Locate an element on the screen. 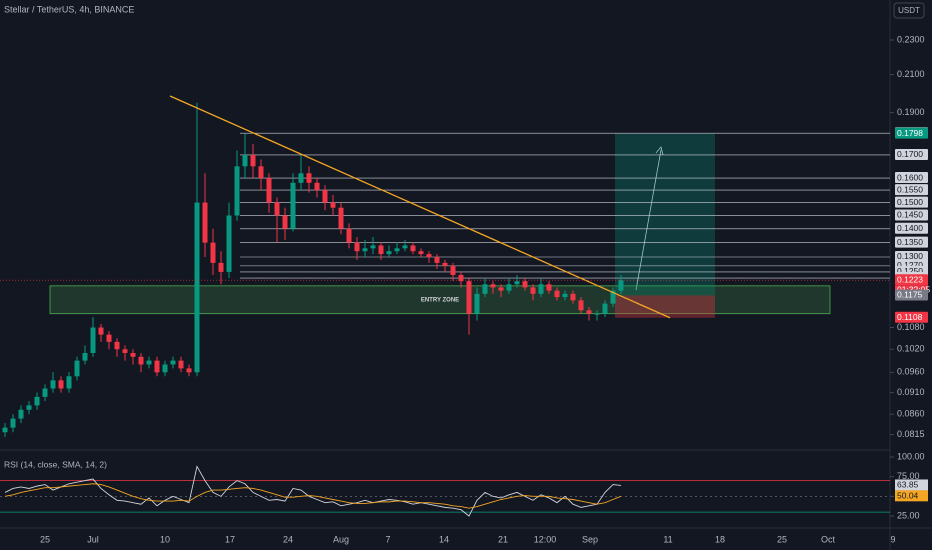  y-tick-label: 100.00 is located at coordinates (911, 456).